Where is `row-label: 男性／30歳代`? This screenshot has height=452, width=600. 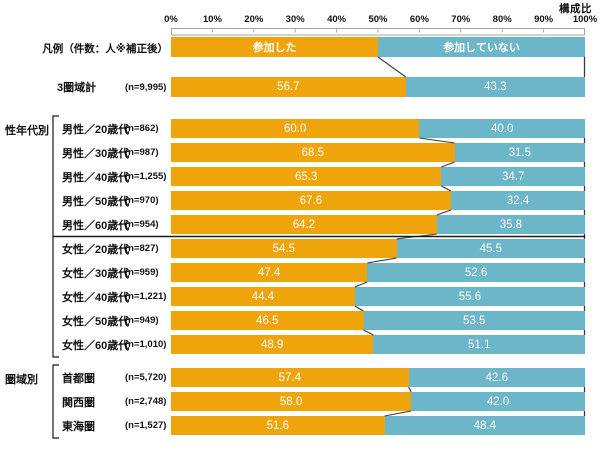 row-label: 男性／30歳代 is located at coordinates (96, 153).